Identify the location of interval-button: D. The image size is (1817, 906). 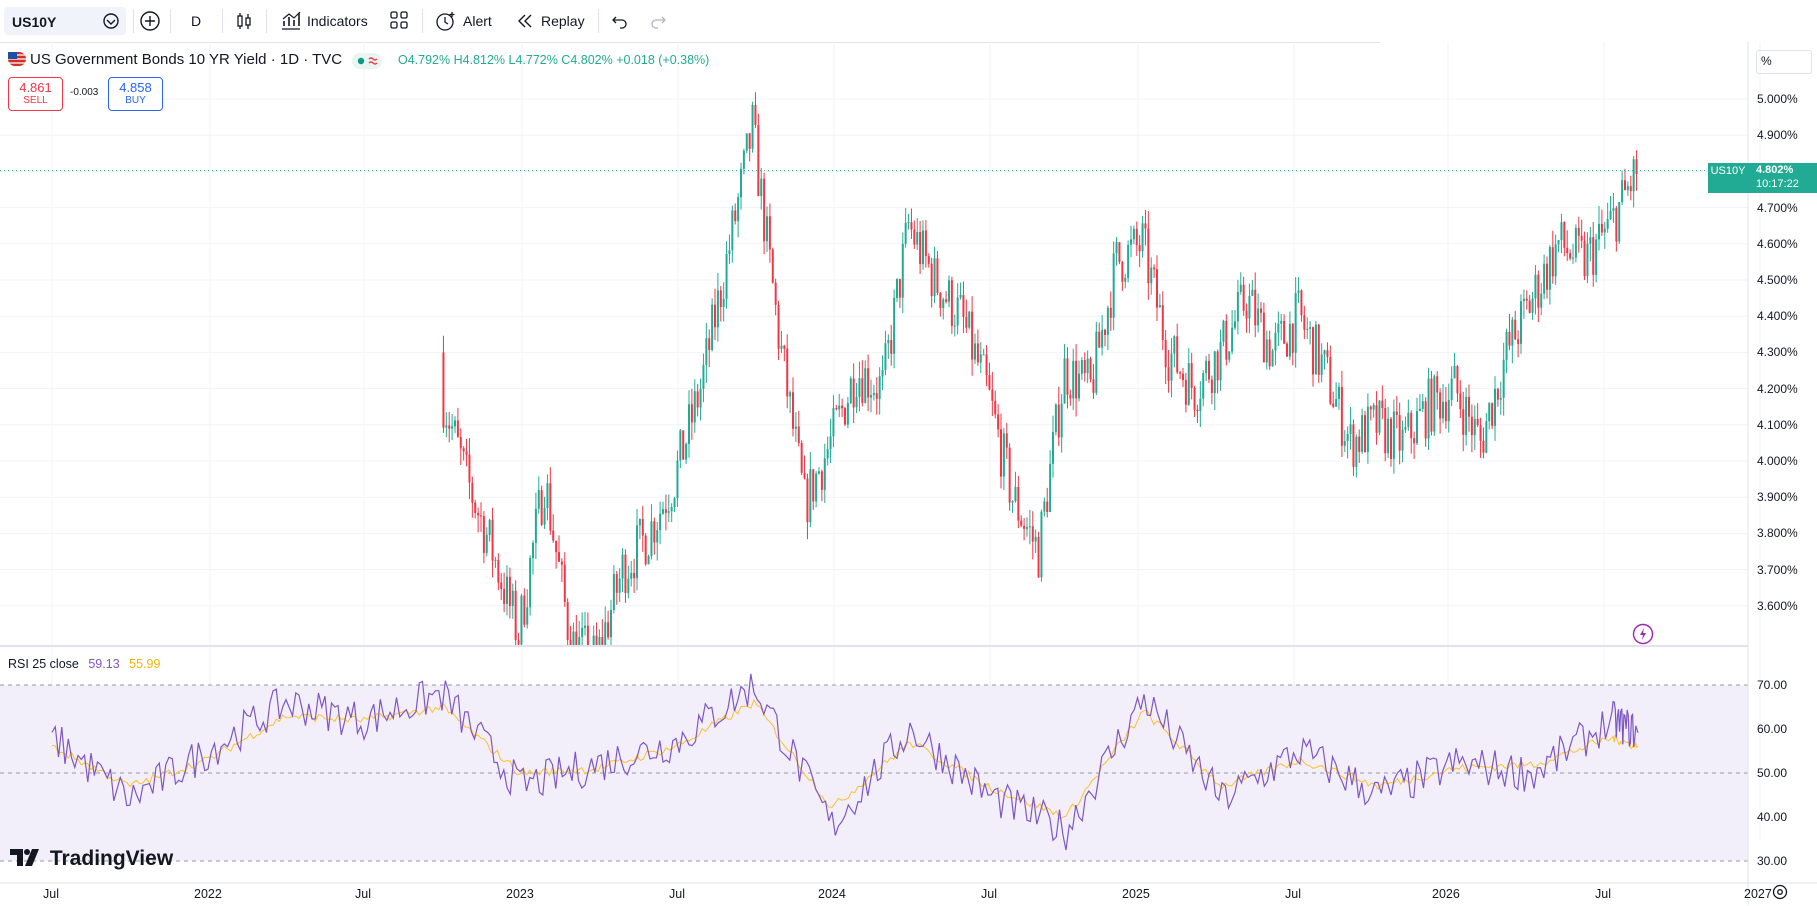
(196, 21).